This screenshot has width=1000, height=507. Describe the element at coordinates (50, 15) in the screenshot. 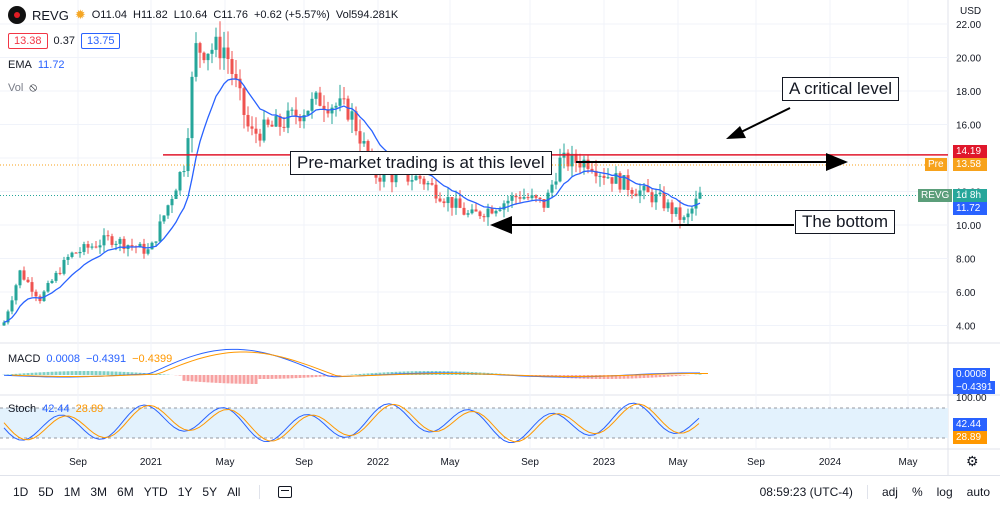

I see `symbol-name: REVG` at that location.